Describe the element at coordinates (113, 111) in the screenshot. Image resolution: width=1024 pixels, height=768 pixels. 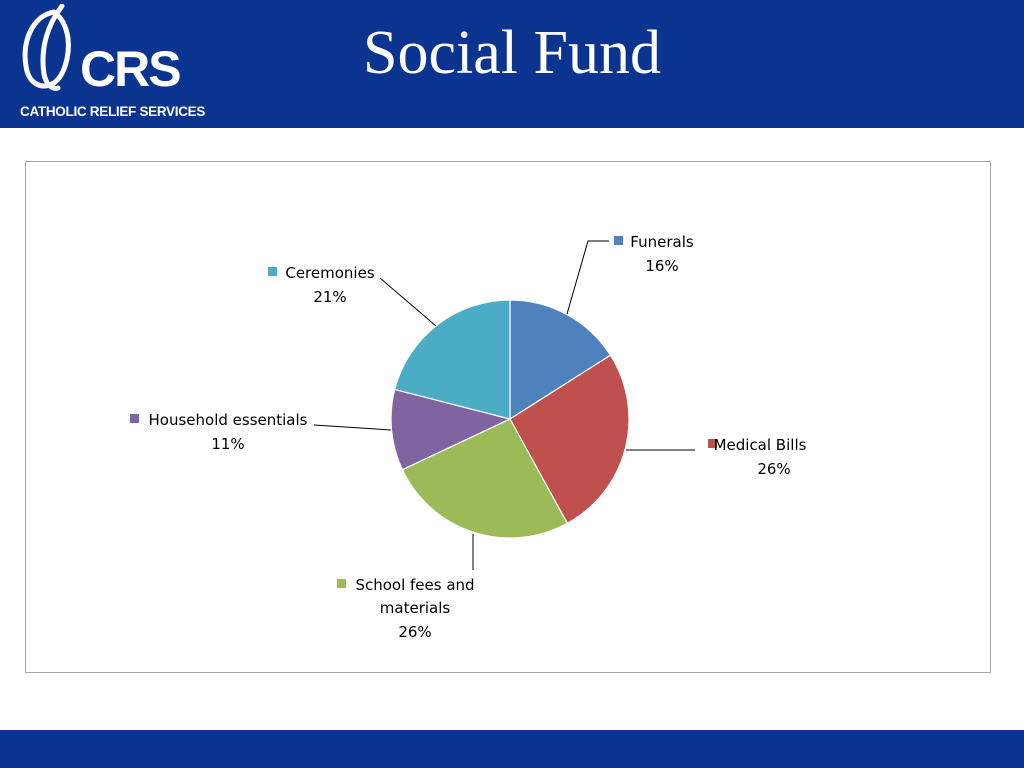
I see `logo-subtitle: CATHOLIC RELIEF SERVICES` at that location.